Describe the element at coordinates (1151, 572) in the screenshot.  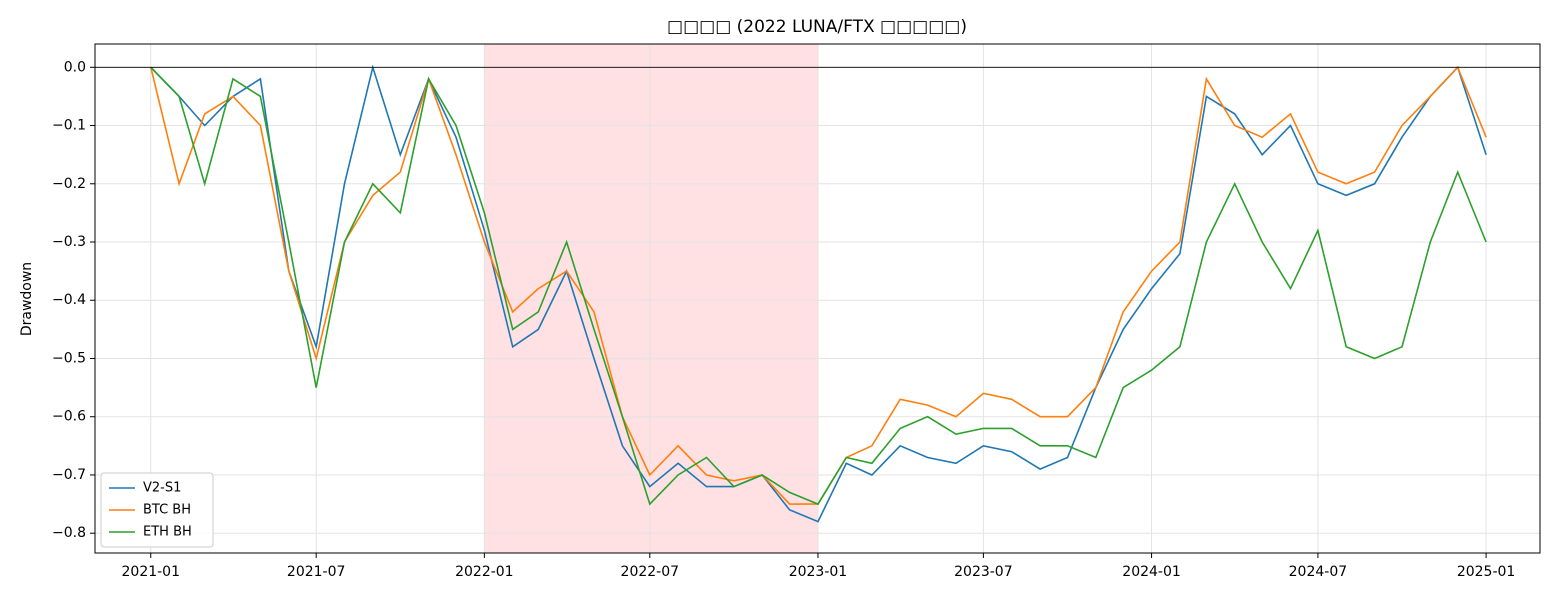
I see `x-tick-label: 2024-01` at that location.